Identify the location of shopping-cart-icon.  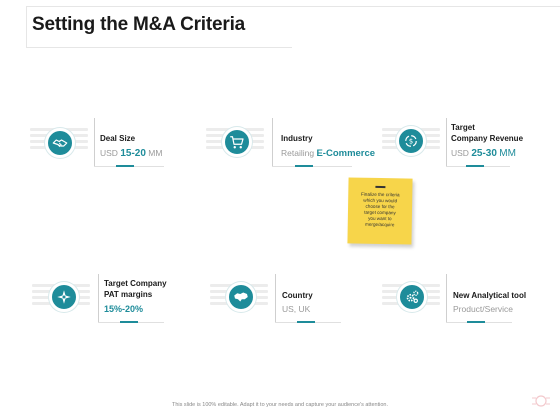
(237, 142).